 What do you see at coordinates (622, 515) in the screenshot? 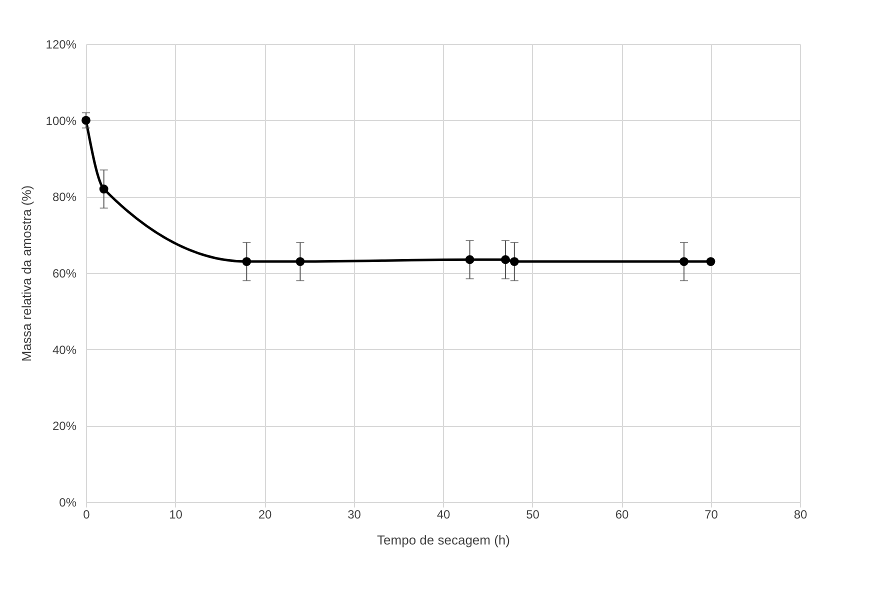
I see `x-tick-label: 60` at bounding box center [622, 515].